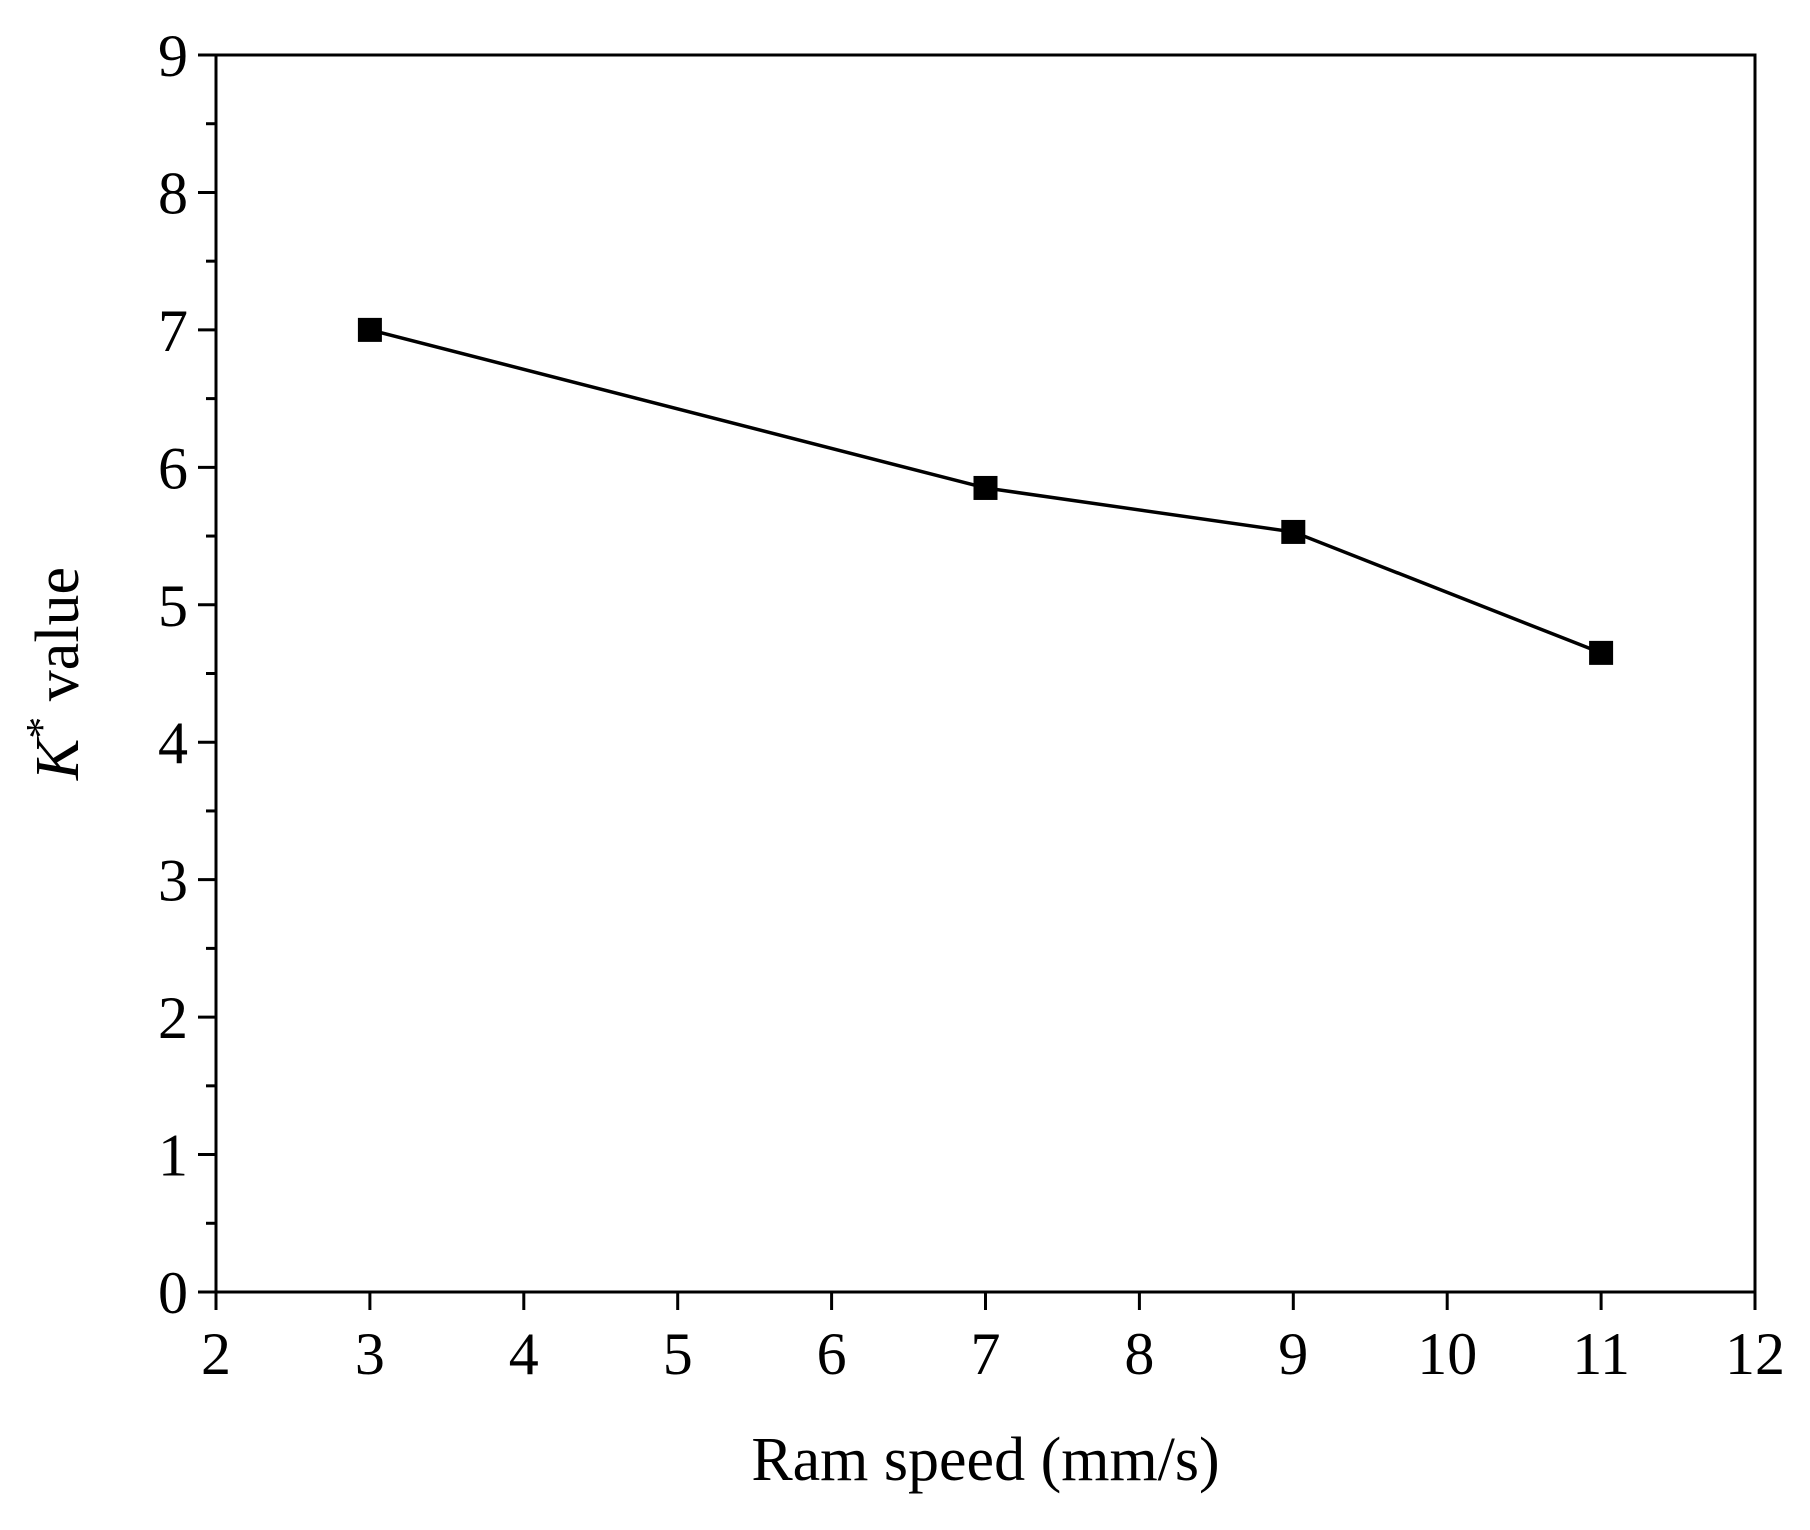 Image resolution: width=1810 pixels, height=1530 pixels. What do you see at coordinates (370, 1354) in the screenshot?
I see `x-tick-label: 3` at bounding box center [370, 1354].